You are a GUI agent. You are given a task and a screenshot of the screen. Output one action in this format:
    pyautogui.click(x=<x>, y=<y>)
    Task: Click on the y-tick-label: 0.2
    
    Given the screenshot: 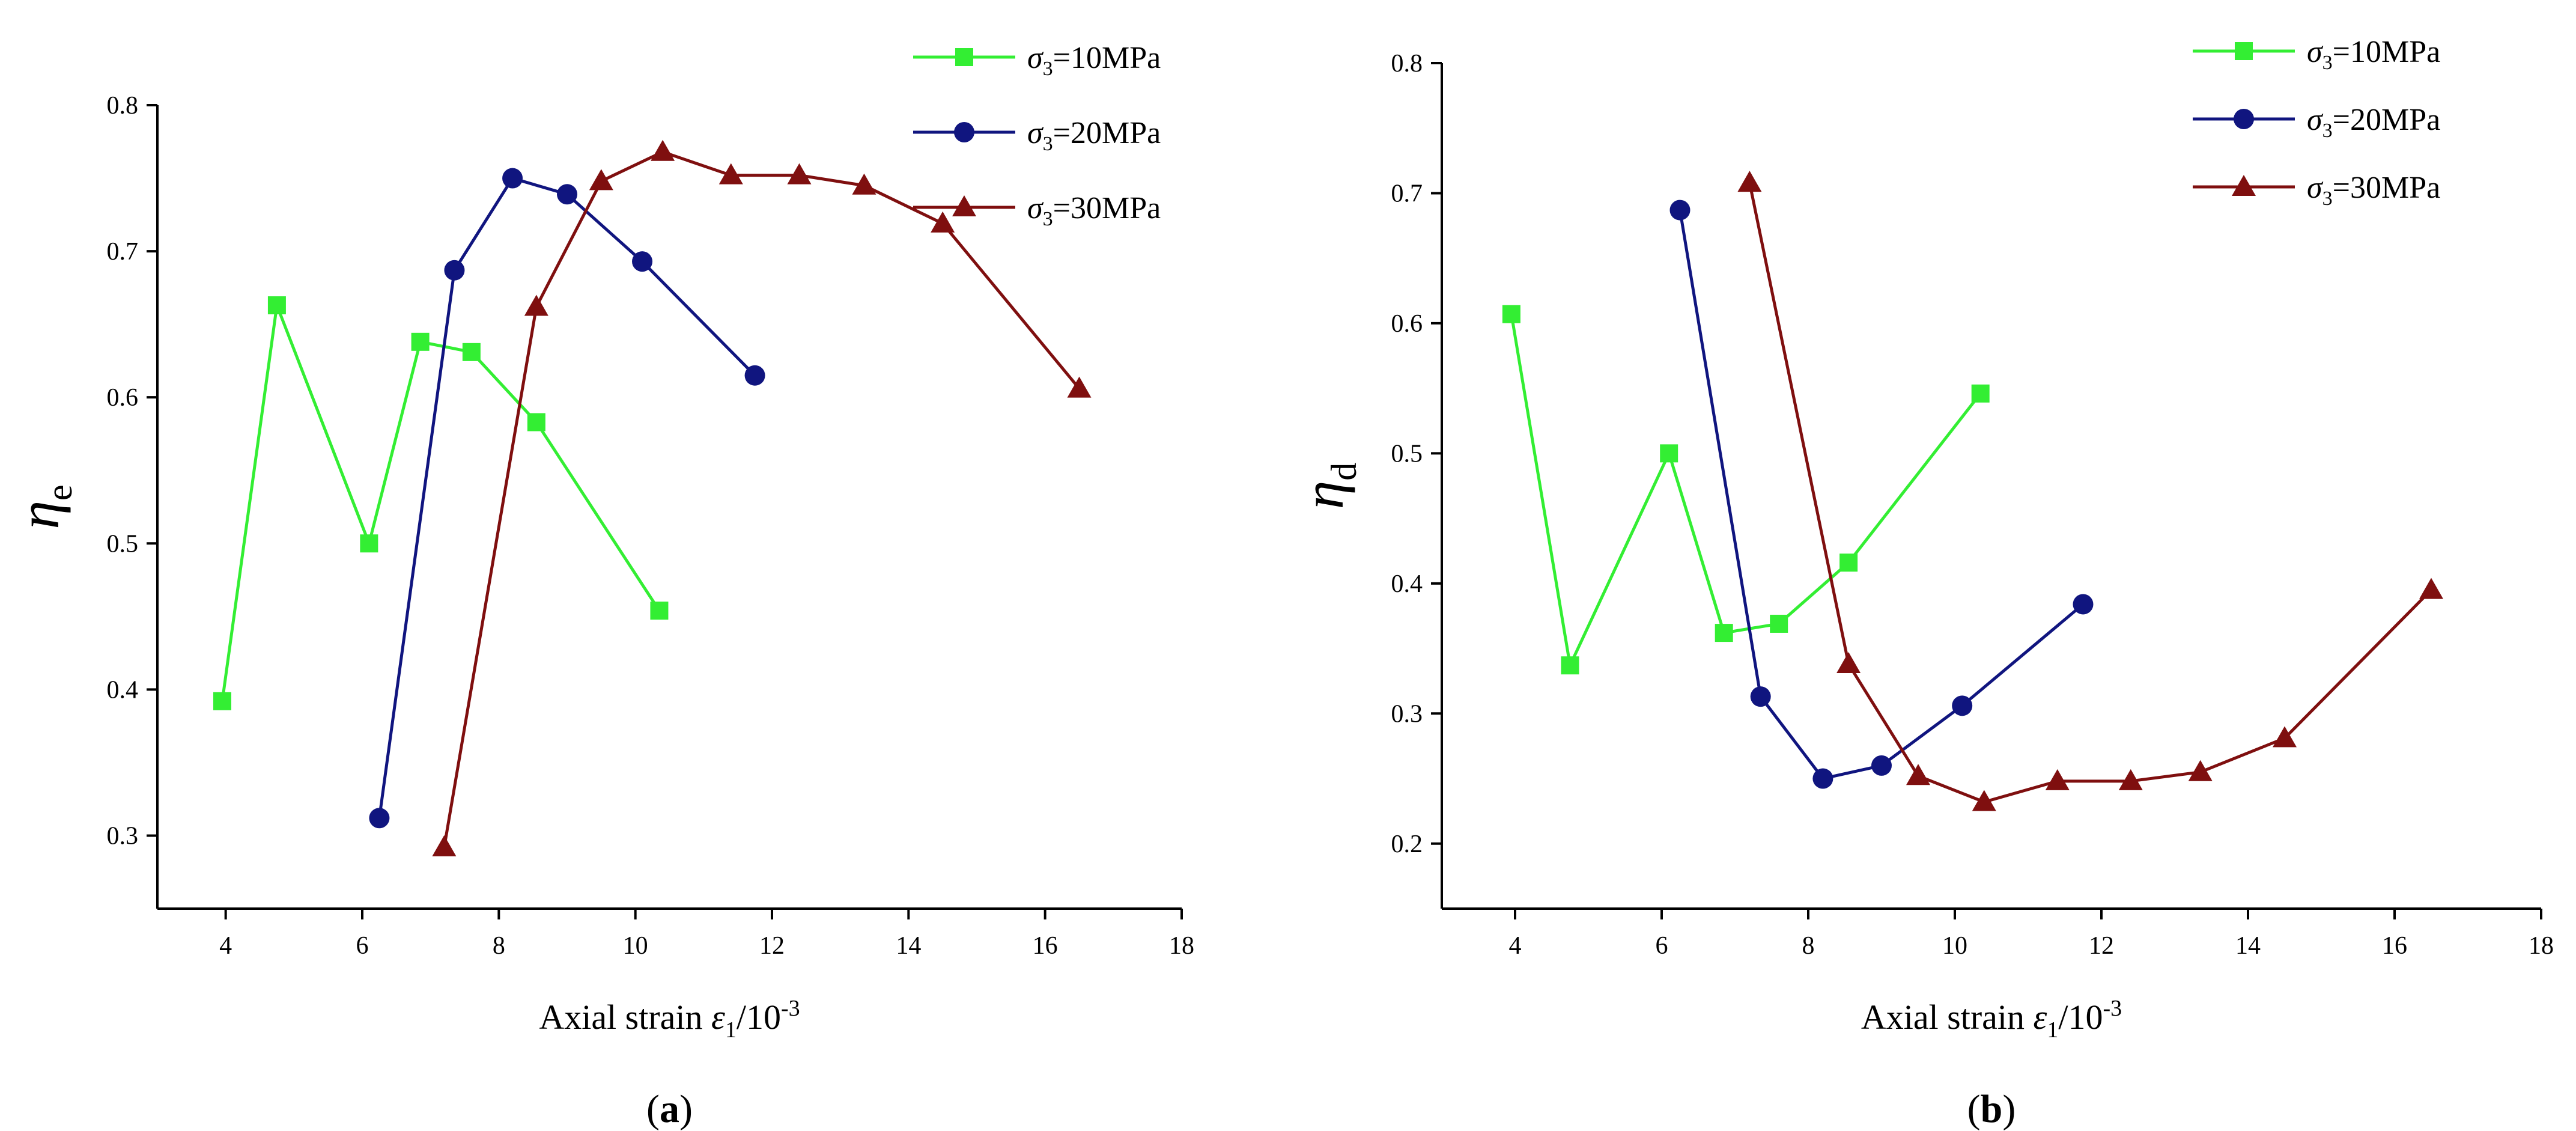 What is the action you would take?
    pyautogui.click(x=1407, y=844)
    